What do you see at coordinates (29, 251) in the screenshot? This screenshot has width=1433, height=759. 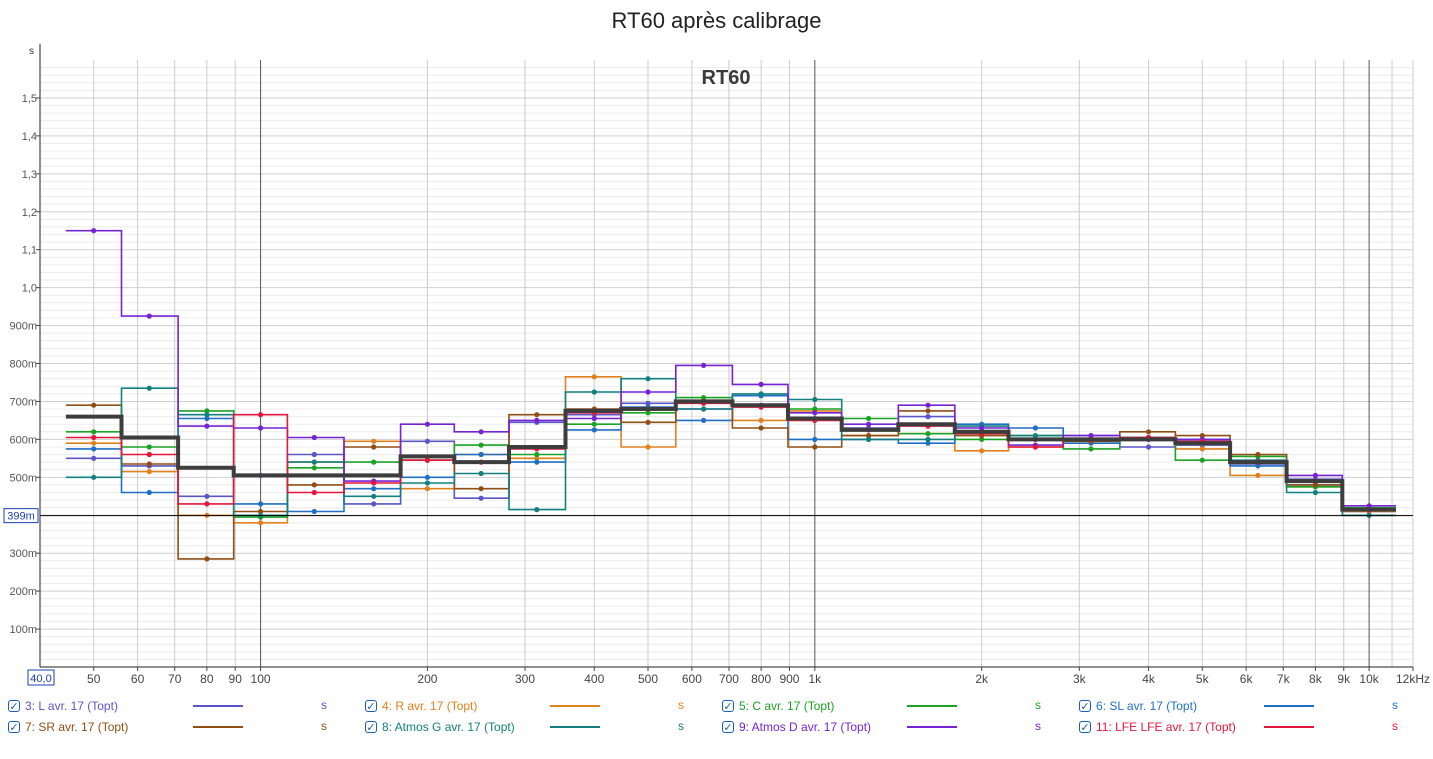 I see `y-tick-label: 1,1` at bounding box center [29, 251].